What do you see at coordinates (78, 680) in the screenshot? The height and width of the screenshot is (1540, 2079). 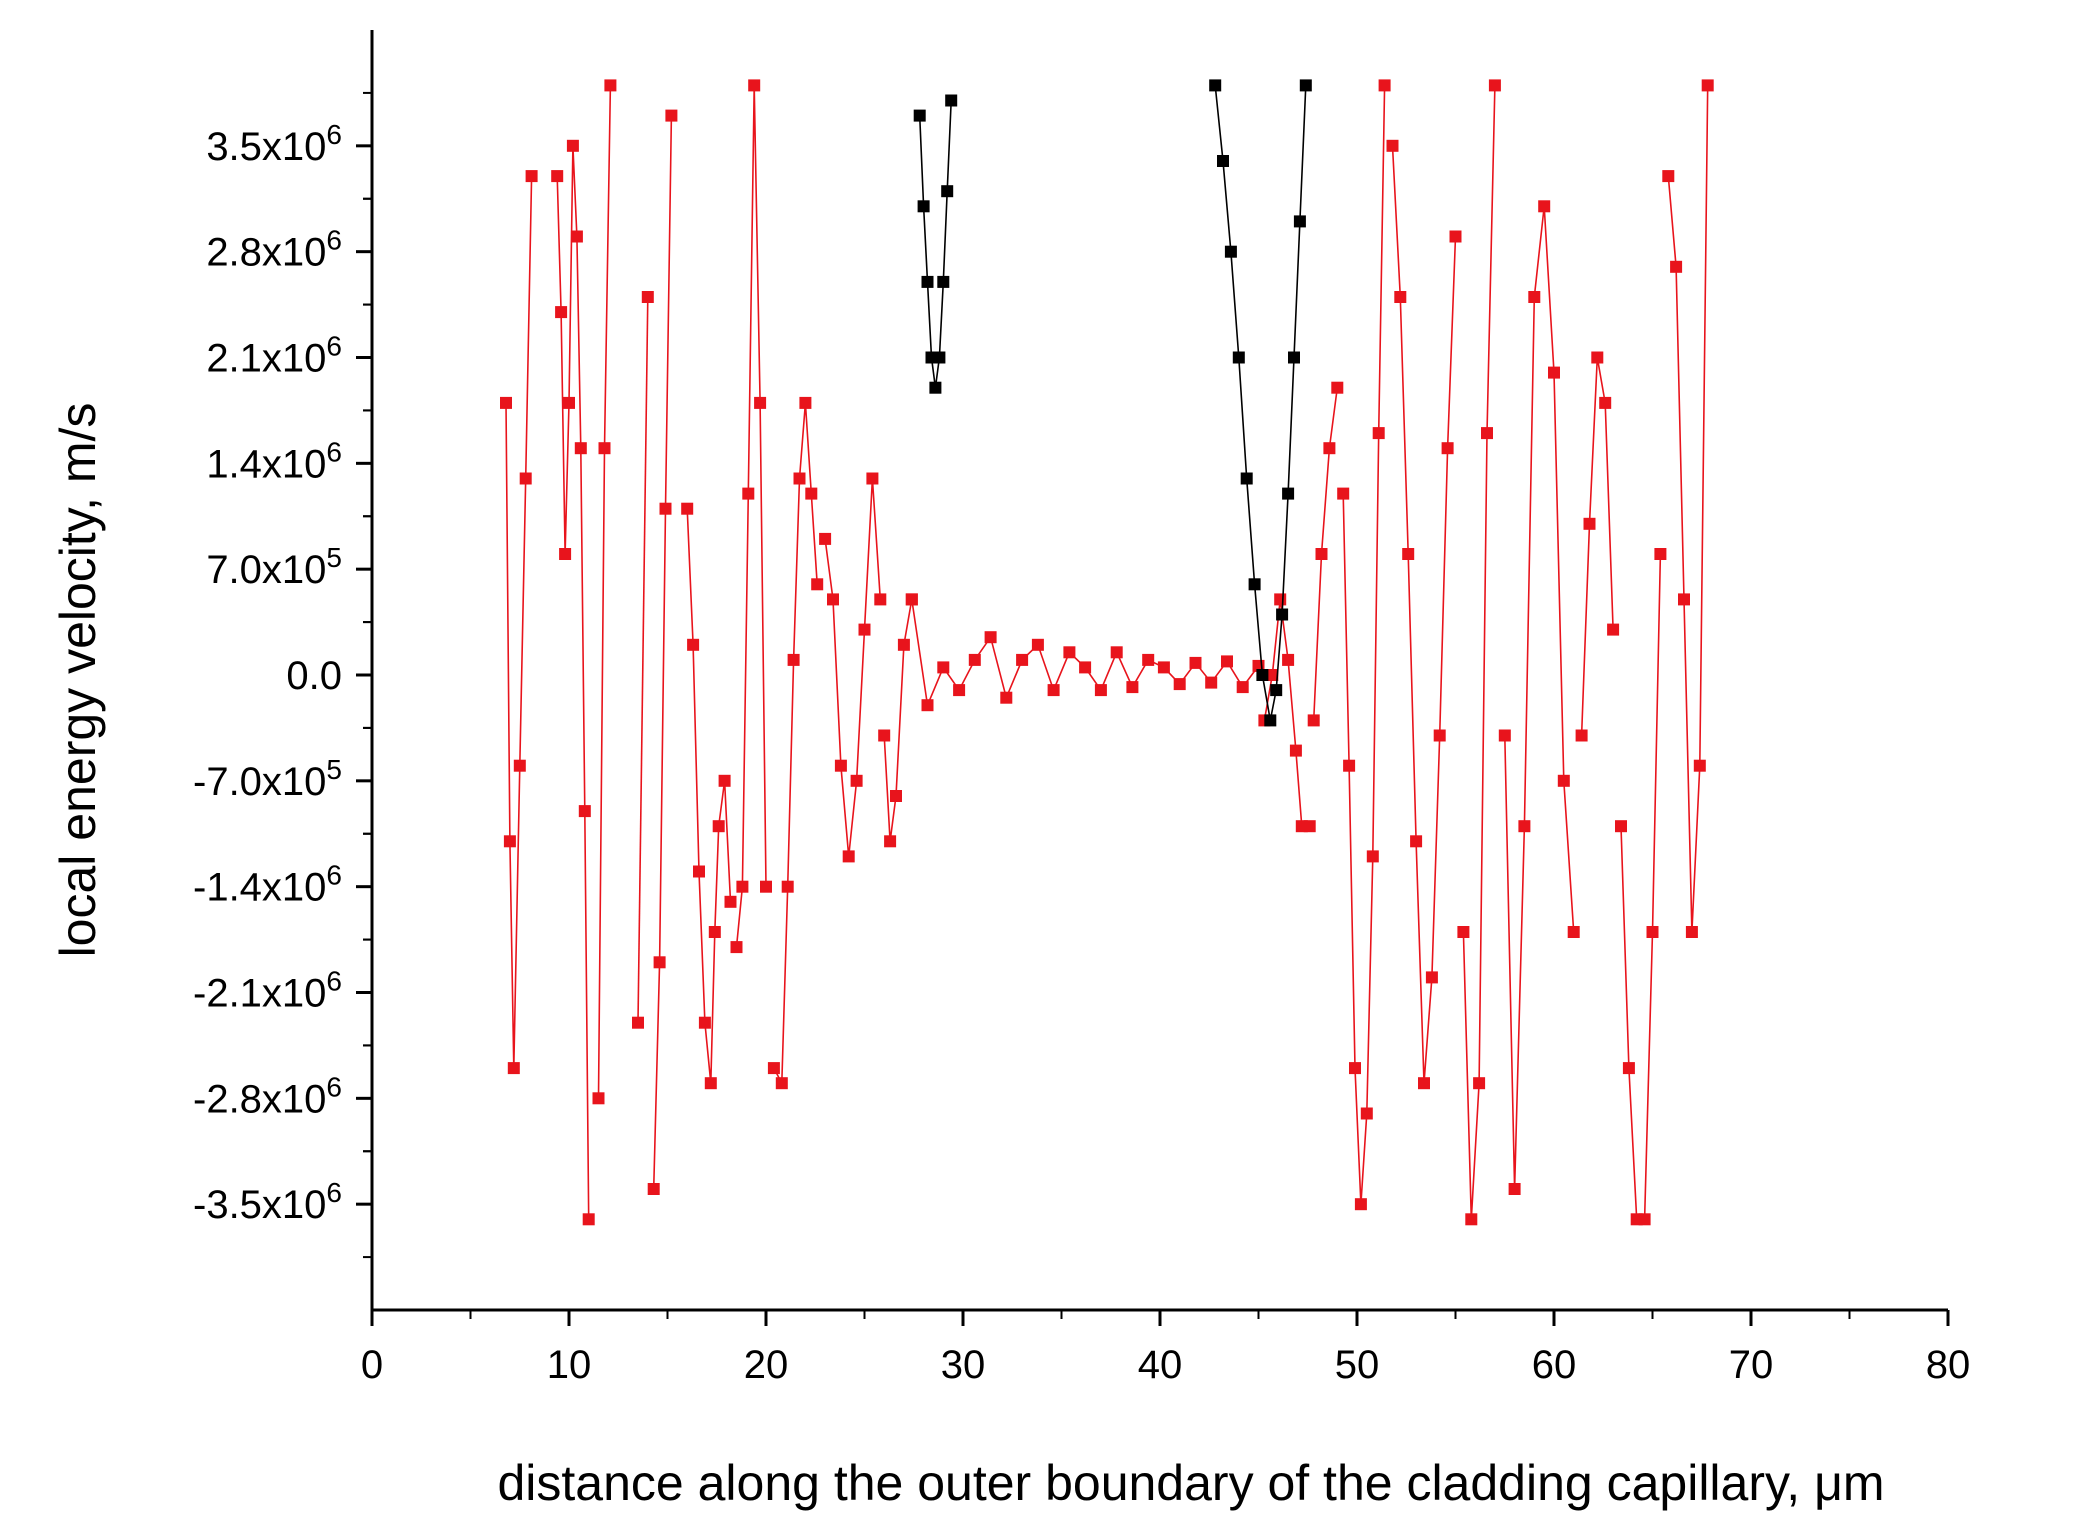 I see `y-axis-label: local energy velocity, m/s` at bounding box center [78, 680].